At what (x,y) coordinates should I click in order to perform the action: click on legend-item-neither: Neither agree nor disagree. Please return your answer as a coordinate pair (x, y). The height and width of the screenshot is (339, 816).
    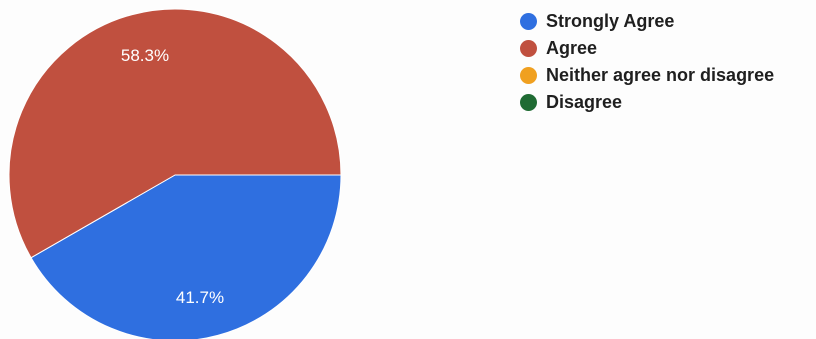
    Looking at the image, I should click on (647, 75).